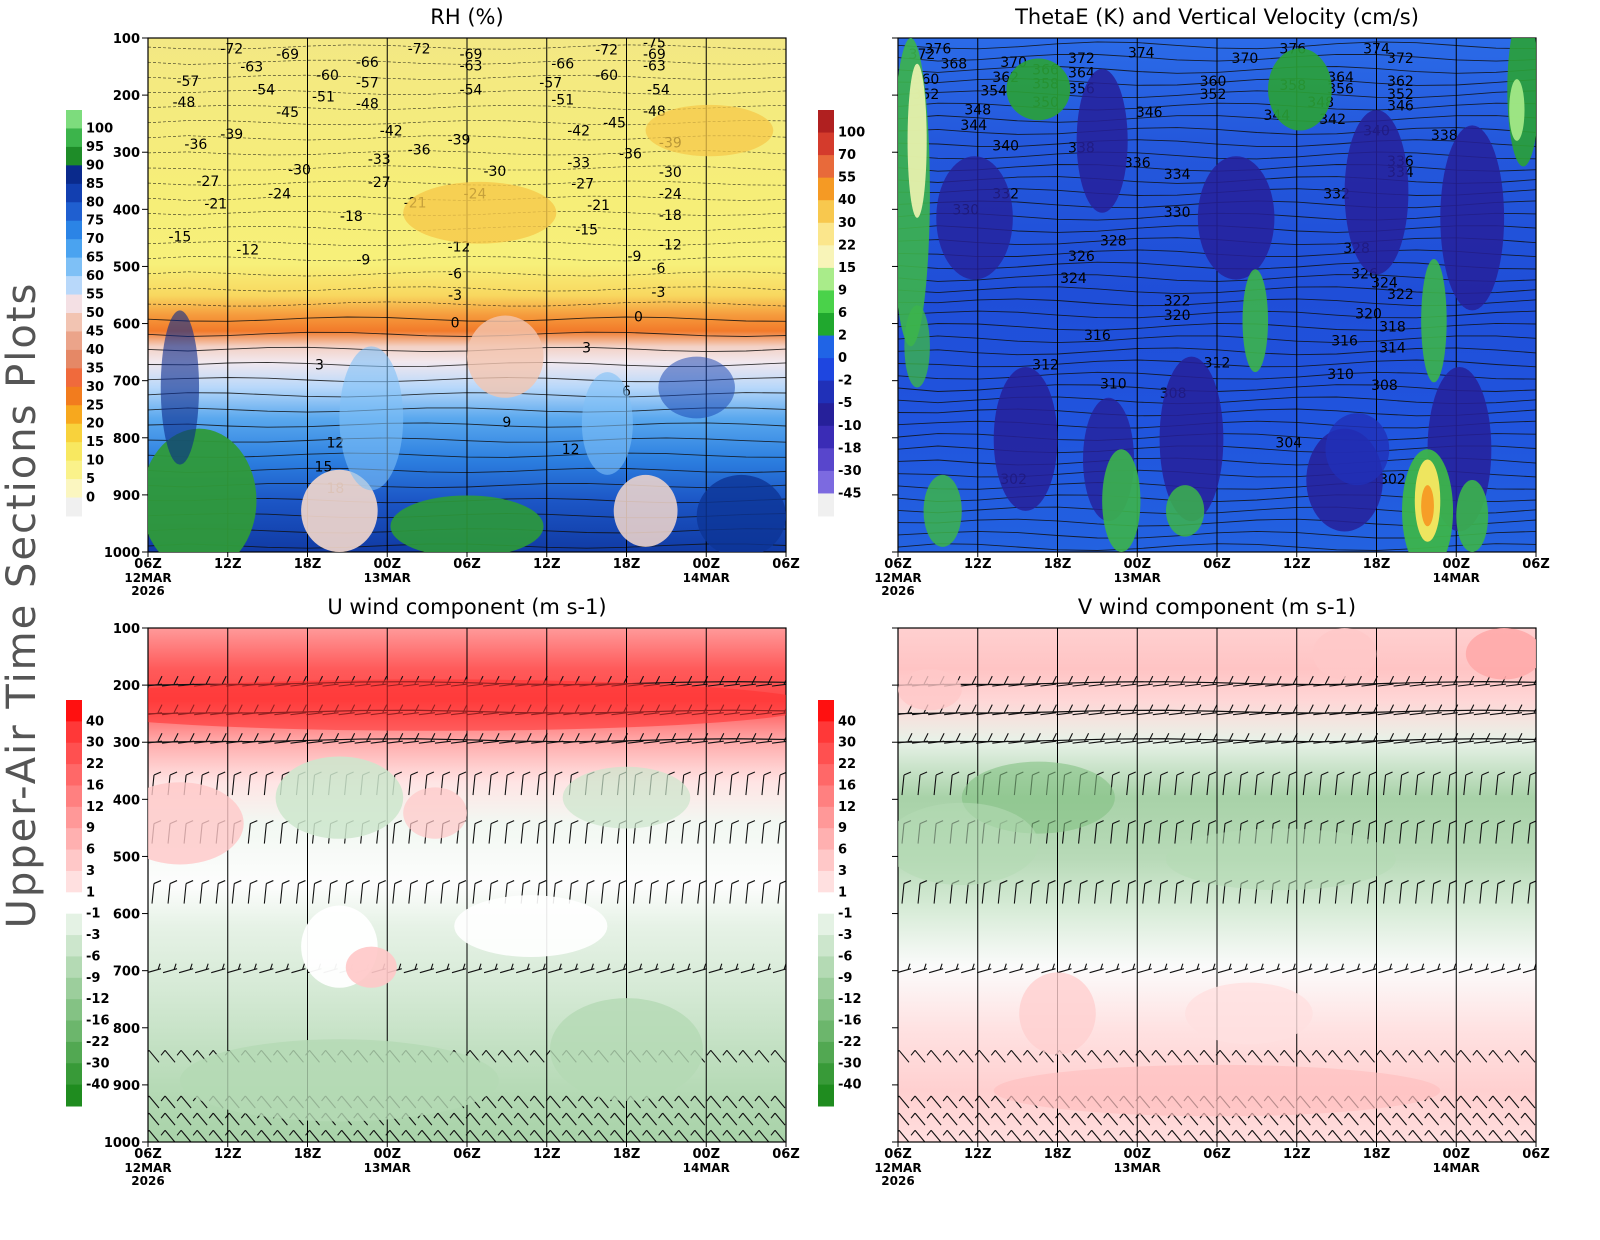 The height and width of the screenshot is (1240, 1600). What do you see at coordinates (95, 258) in the screenshot?
I see `colorbar-label: 65` at bounding box center [95, 258].